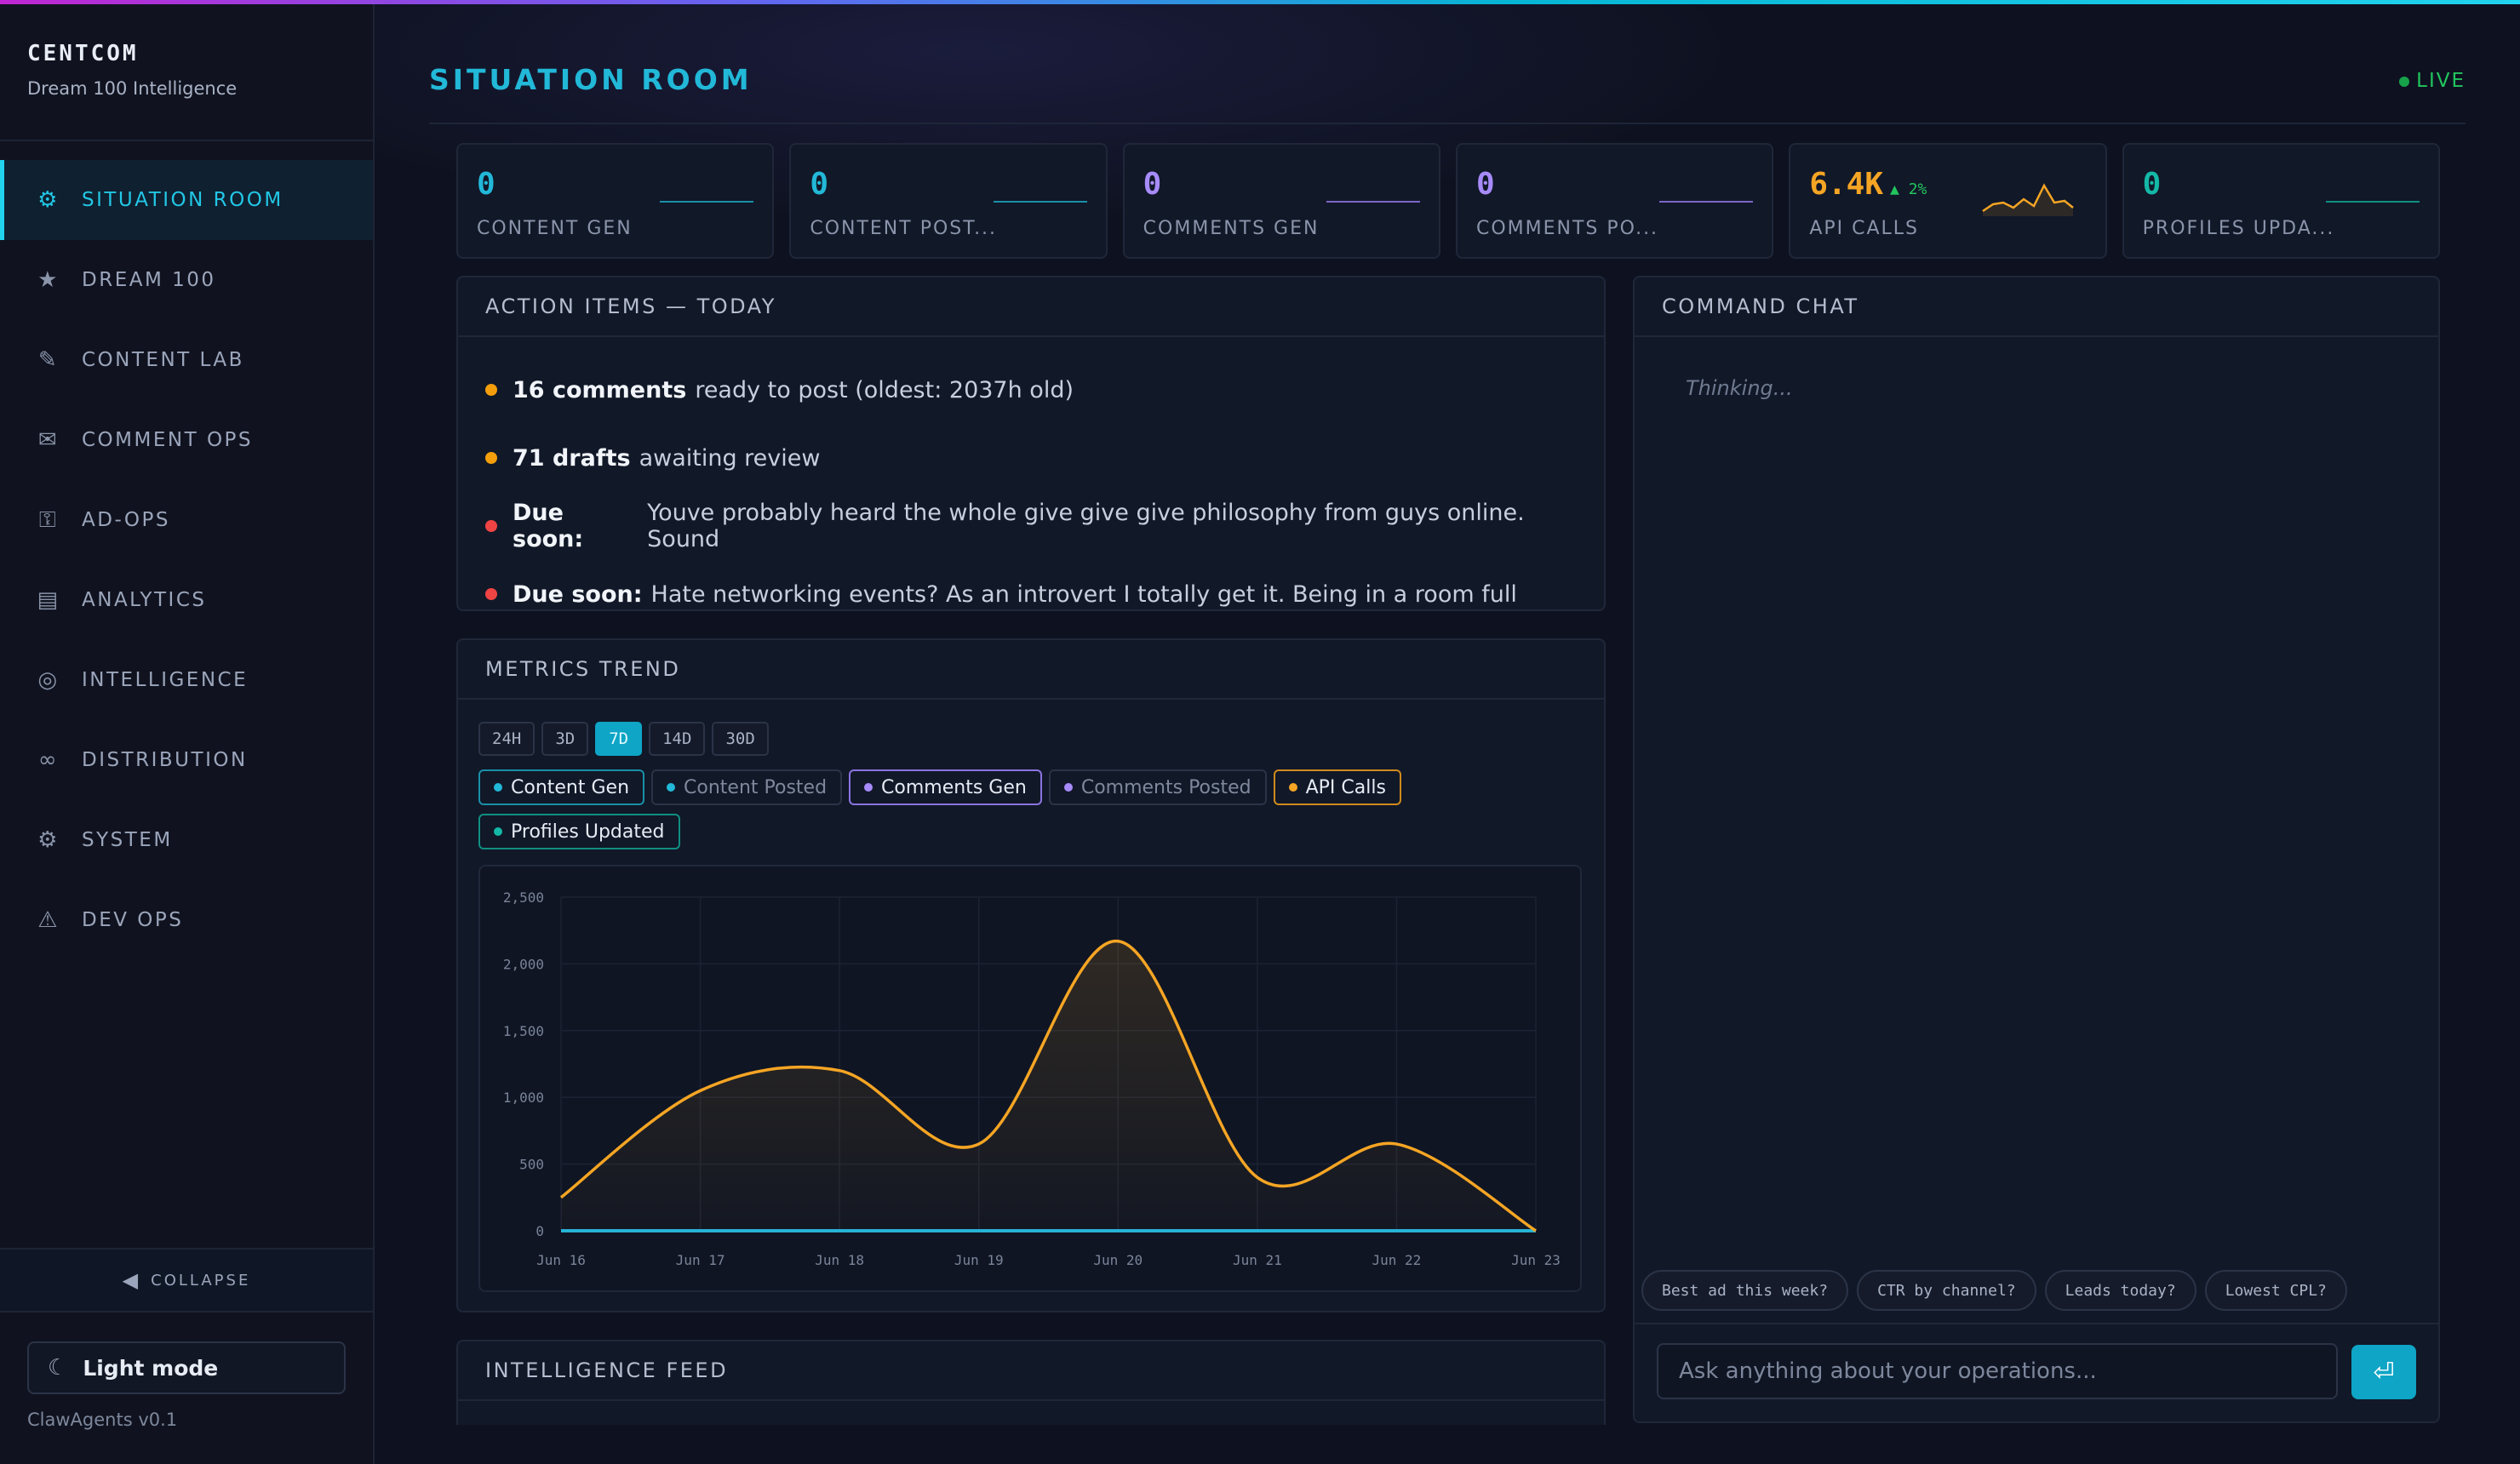  What do you see at coordinates (165, 760) in the screenshot?
I see `sidebar-item-label: DISTRIBUTION` at bounding box center [165, 760].